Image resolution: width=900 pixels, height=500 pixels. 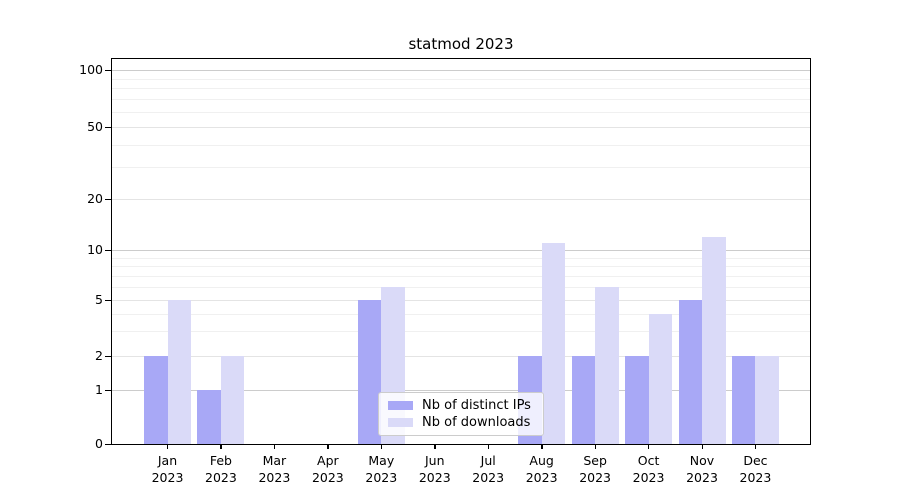 What do you see at coordinates (99, 299) in the screenshot?
I see `y-tick-label: 5` at bounding box center [99, 299].